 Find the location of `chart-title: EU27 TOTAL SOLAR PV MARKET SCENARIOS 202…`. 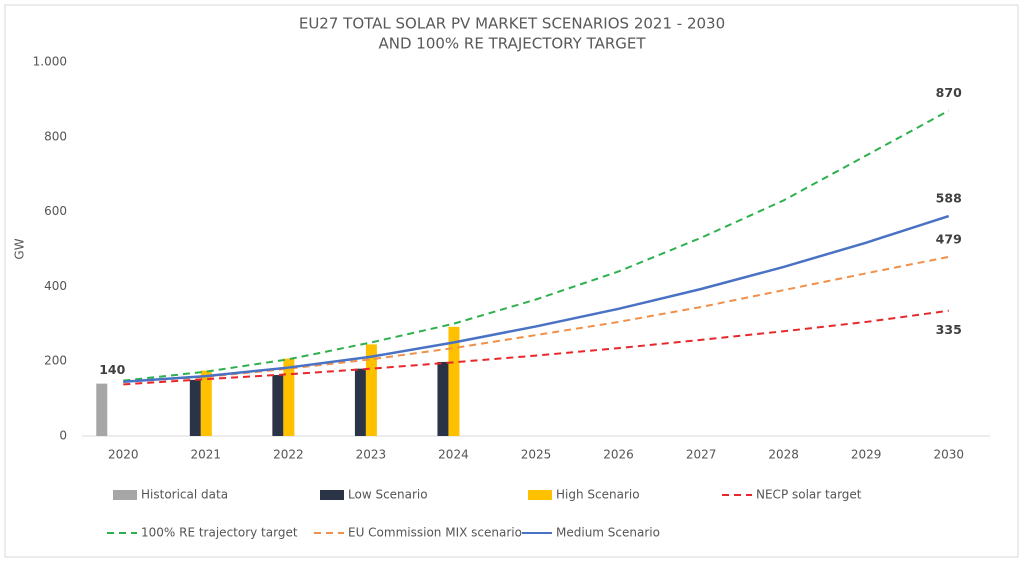

chart-title: EU27 TOTAL SOLAR PV MARKET SCENARIOS 202… is located at coordinates (512, 24).